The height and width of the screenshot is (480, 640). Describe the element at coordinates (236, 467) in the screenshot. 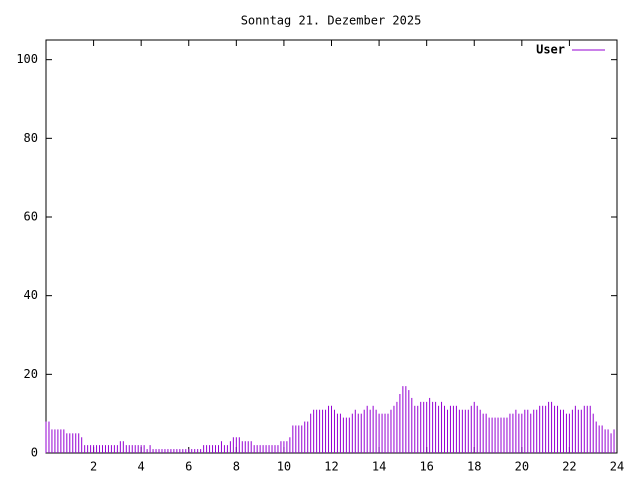

I see `x-tick-label: 8` at that location.